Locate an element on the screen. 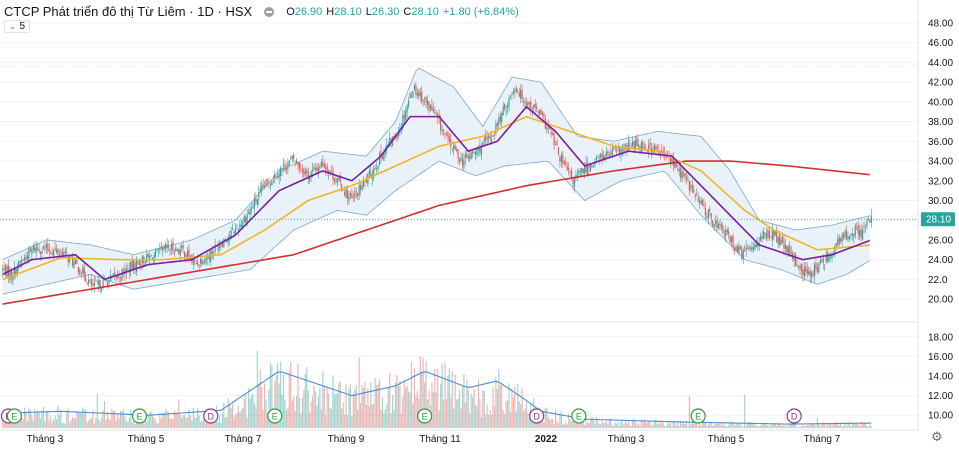 The width and height of the screenshot is (959, 450). gear-icon: ⚙ is located at coordinates (937, 436).